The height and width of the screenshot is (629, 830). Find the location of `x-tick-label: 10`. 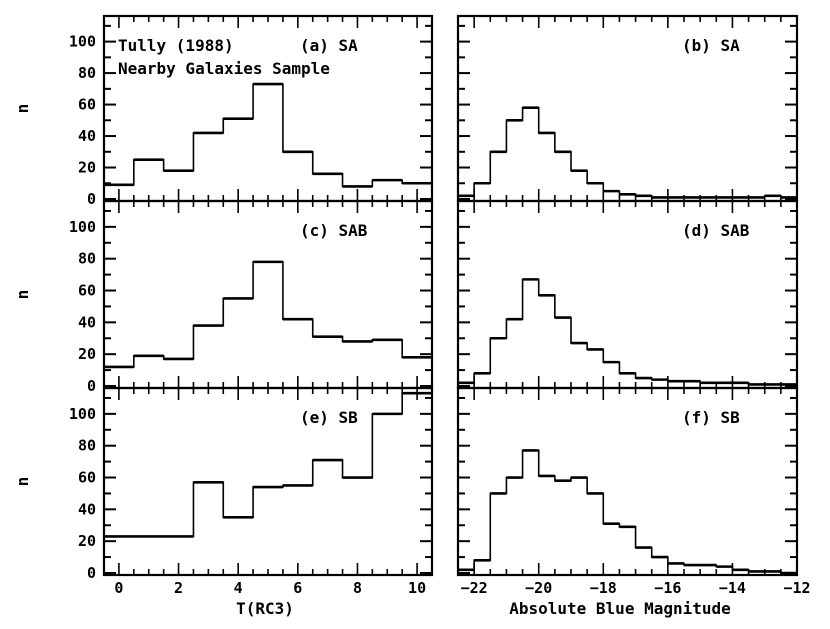

x-tick-label: 10 is located at coordinates (417, 588).